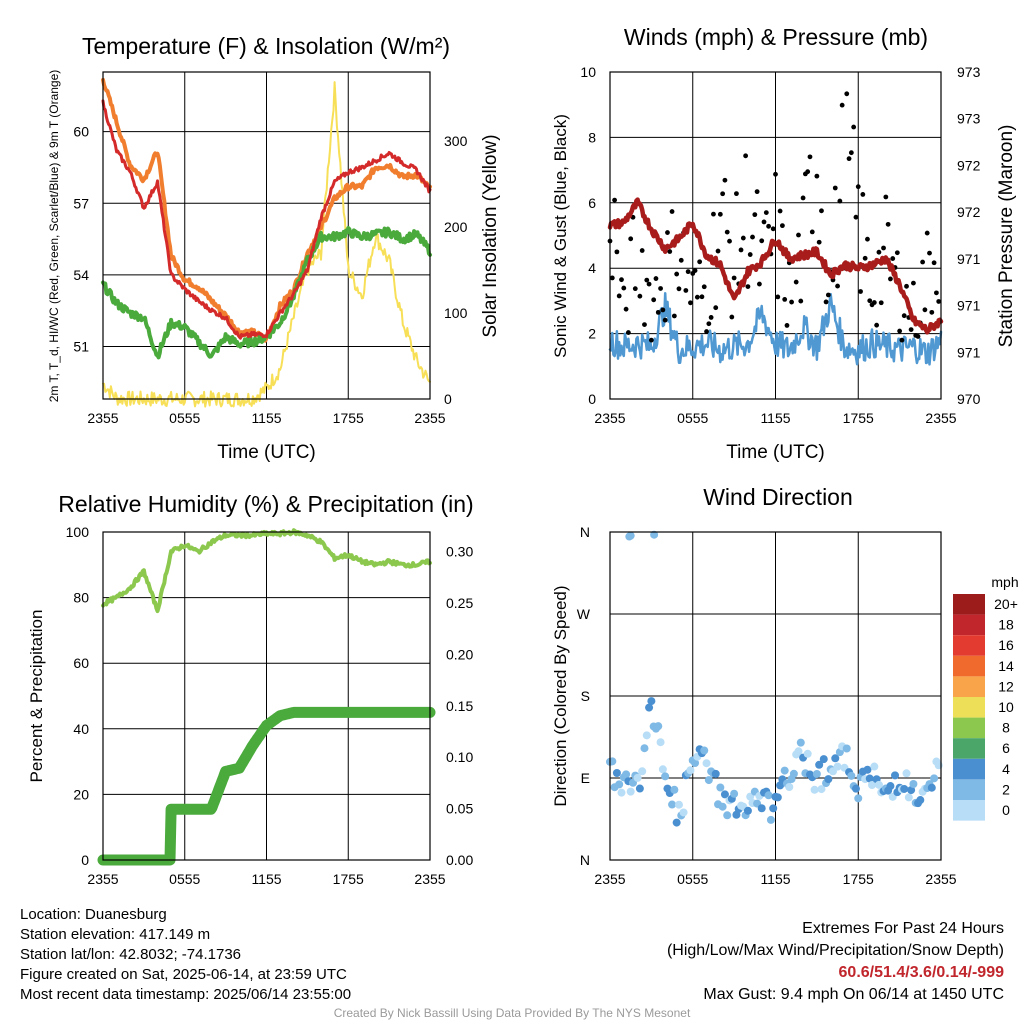 This screenshot has width=1024, height=1024. What do you see at coordinates (266, 46) in the screenshot?
I see `chart-title: Temperature (F) & Insolation (W/m²)` at bounding box center [266, 46].